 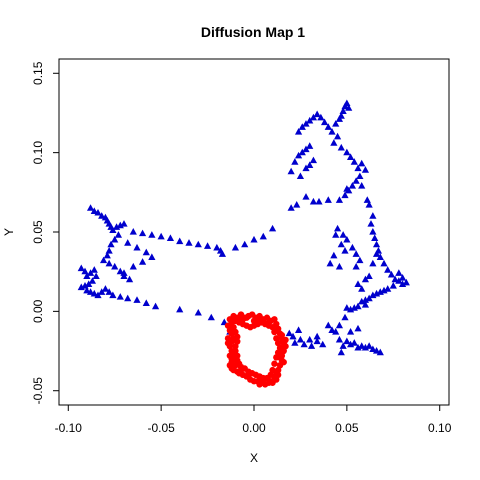 I want to click on x-axis-label: X, so click(x=254, y=458).